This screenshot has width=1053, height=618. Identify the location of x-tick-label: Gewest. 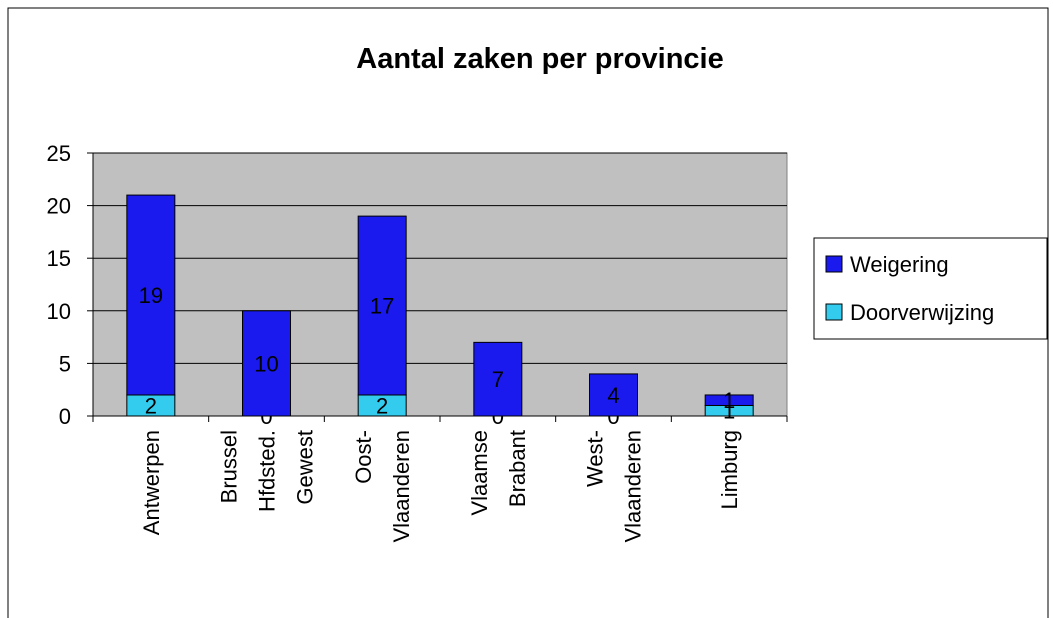
(305, 467).